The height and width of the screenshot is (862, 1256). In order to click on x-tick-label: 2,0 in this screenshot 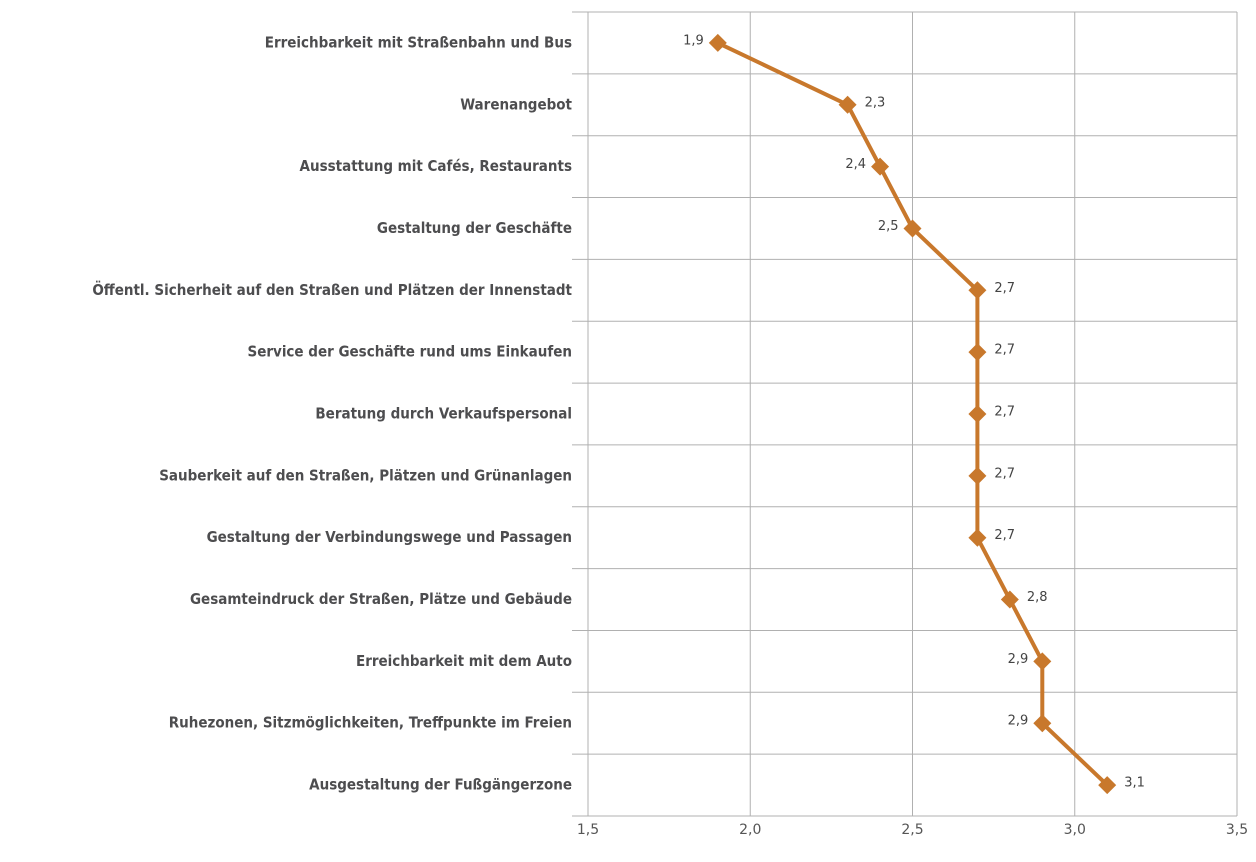, I will do `click(750, 830)`.